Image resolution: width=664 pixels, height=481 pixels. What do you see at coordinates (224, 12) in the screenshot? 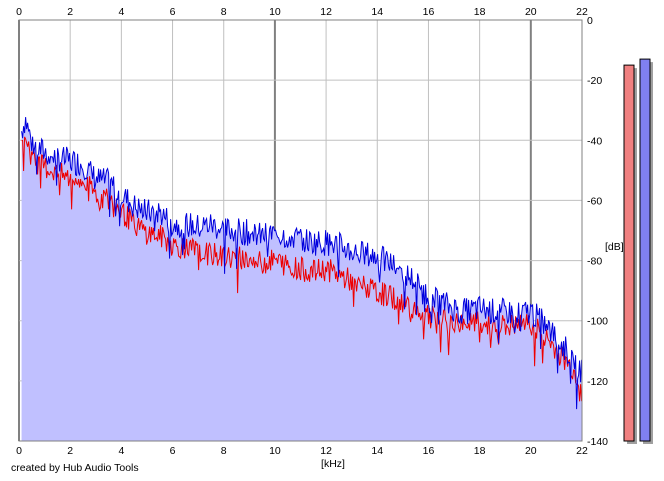
I see `x-tick-label-top: 8` at bounding box center [224, 12].